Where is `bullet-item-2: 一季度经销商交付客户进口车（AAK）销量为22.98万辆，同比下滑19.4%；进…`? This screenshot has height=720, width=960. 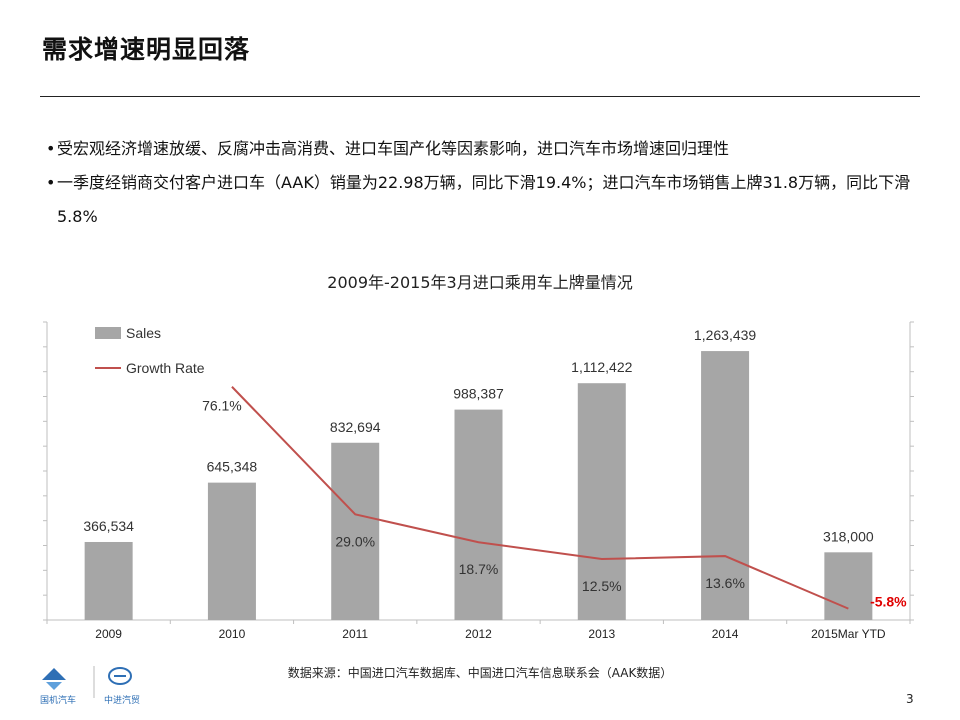
bullet-item-2: 一季度经销商交付客户进口车（AAK）销量为22.98万辆，同比下滑19.4%；进… is located at coordinates (486, 200).